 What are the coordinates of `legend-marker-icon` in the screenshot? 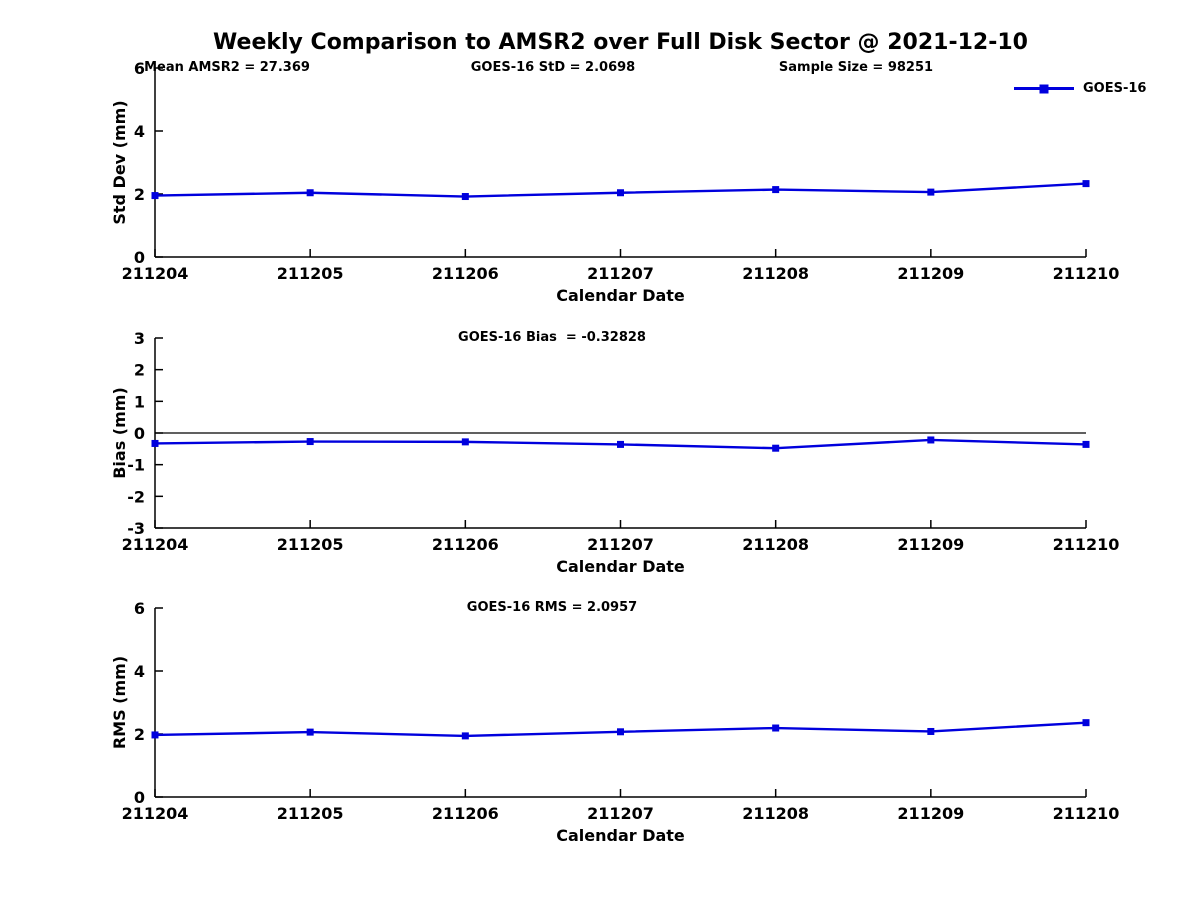 It's located at (1044, 88).